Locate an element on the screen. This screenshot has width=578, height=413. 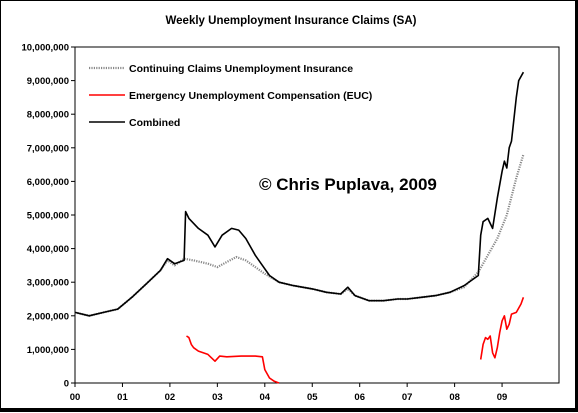
x-tick-label: 09 is located at coordinates (502, 397).